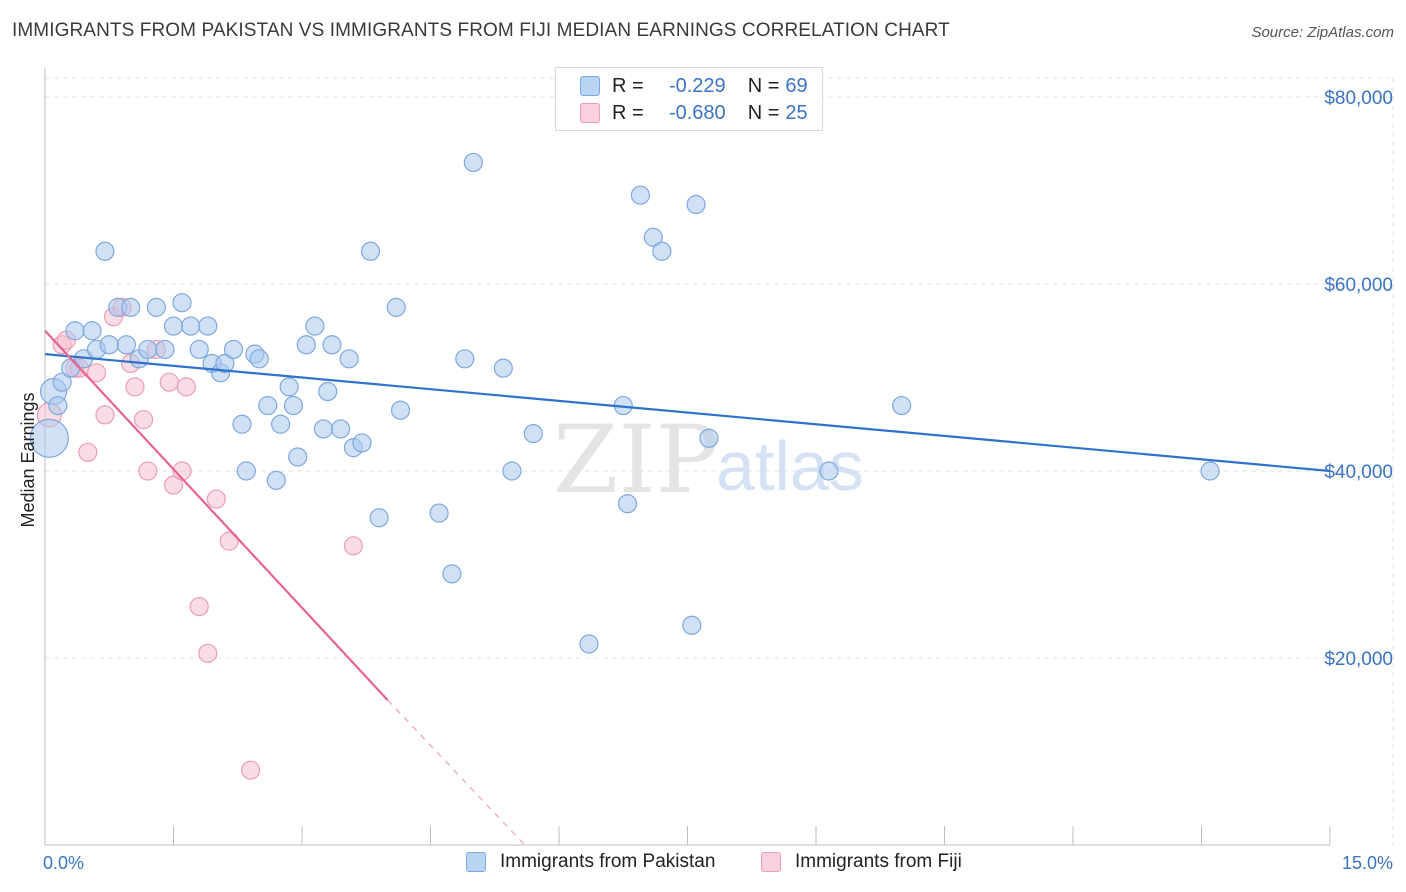 The width and height of the screenshot is (1406, 892). What do you see at coordinates (878, 861) in the screenshot?
I see `legend-label-fiji: Immigrants from Fiji` at bounding box center [878, 861].